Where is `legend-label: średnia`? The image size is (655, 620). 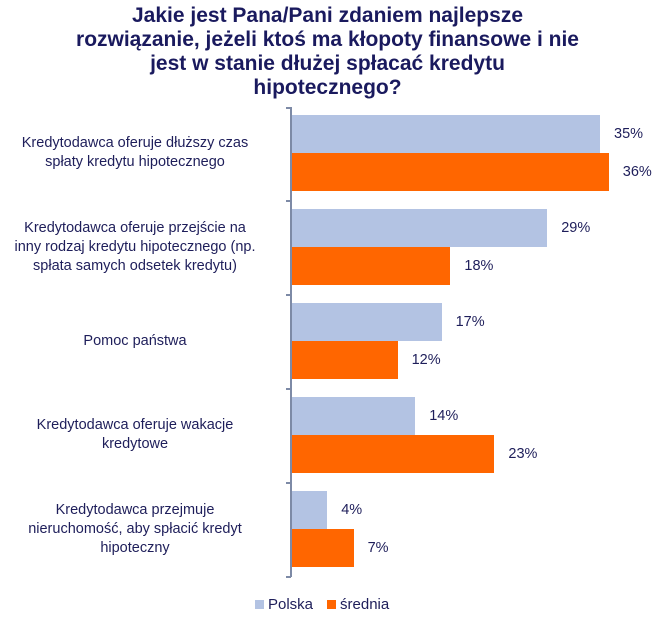
legend-label: średnia is located at coordinates (365, 604).